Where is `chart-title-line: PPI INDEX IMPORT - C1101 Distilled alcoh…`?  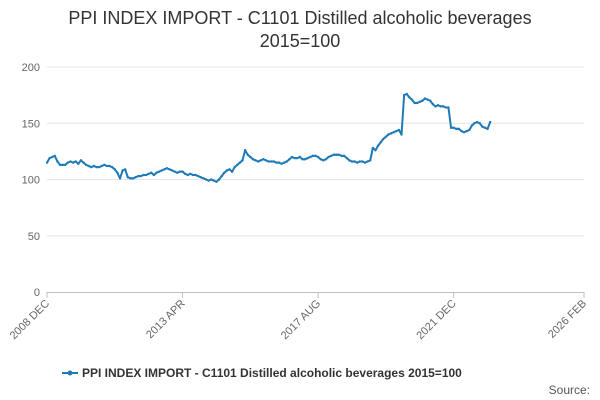
chart-title-line: PPI INDEX IMPORT - C1101 Distilled alcoh… is located at coordinates (300, 18).